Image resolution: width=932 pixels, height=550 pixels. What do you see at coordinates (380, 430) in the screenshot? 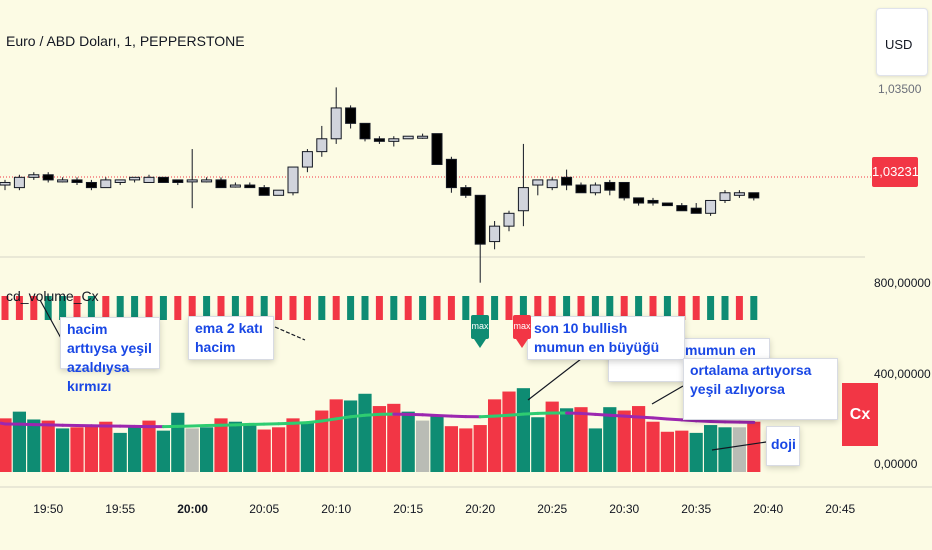
I see `volume-bars` at bounding box center [380, 430].